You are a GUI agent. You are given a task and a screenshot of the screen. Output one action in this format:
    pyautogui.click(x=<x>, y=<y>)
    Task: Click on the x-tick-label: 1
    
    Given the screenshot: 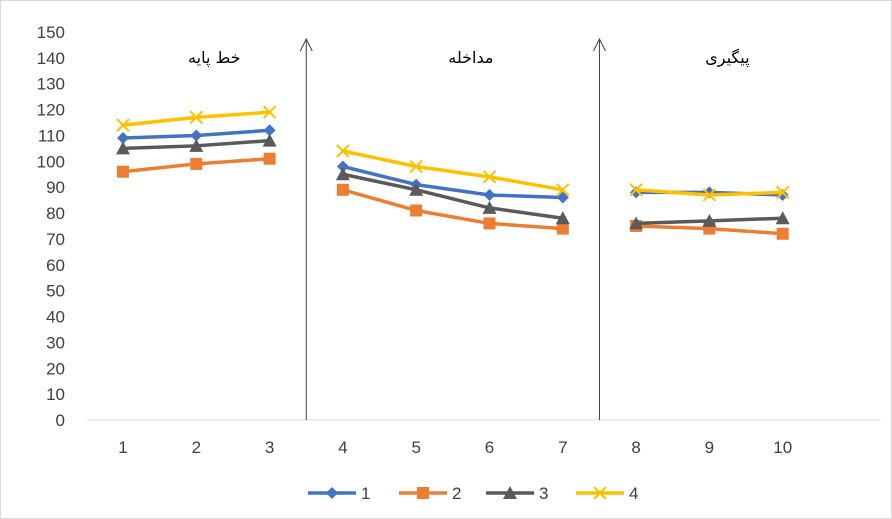 What is the action you would take?
    pyautogui.click(x=122, y=447)
    